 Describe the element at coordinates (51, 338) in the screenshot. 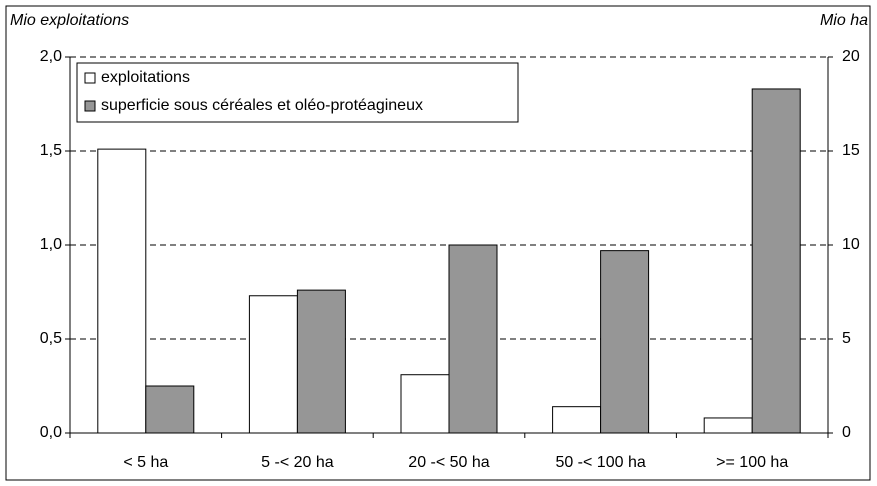

I see `y-tick-label: 0,5` at that location.